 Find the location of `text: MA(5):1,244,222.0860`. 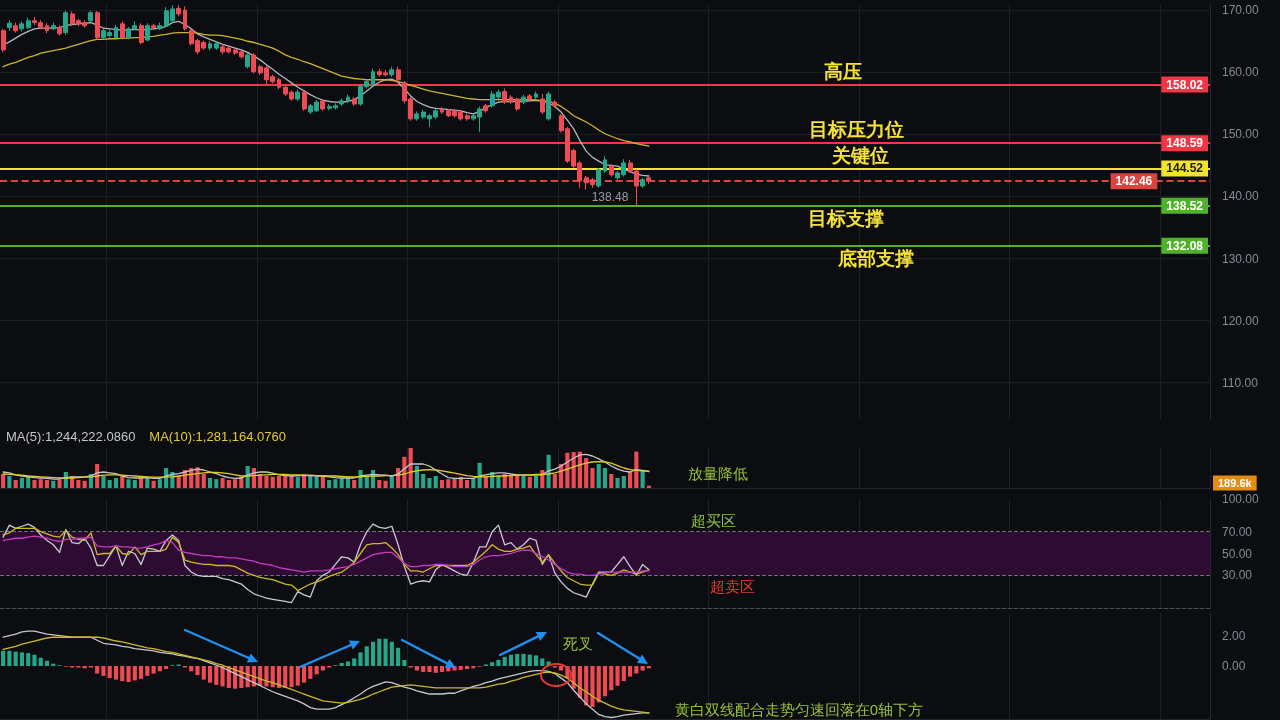

text: MA(5):1,244,222.0860 is located at coordinates (71, 436).